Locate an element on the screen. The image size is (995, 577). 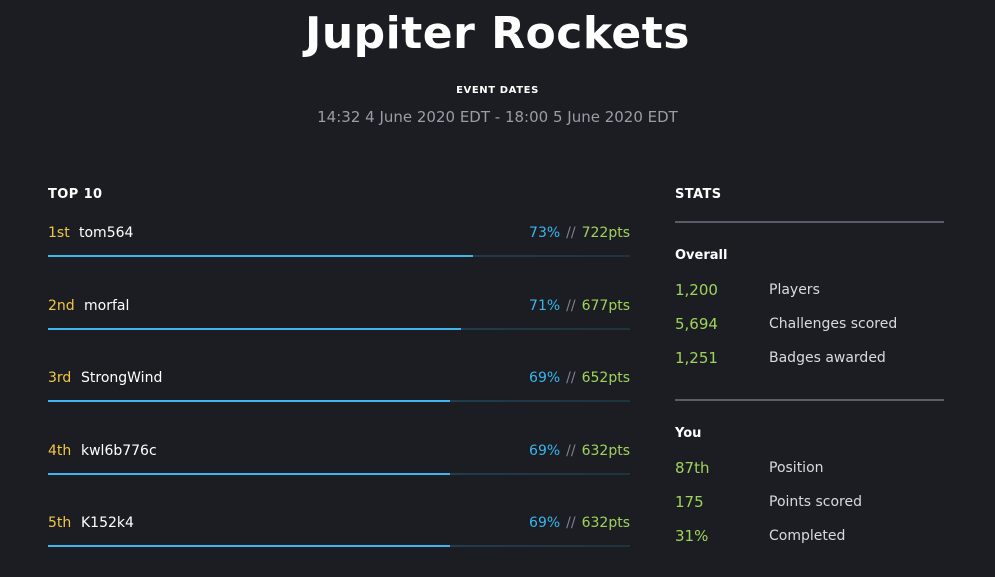
score-summary: 69% // 652pts is located at coordinates (579, 378).